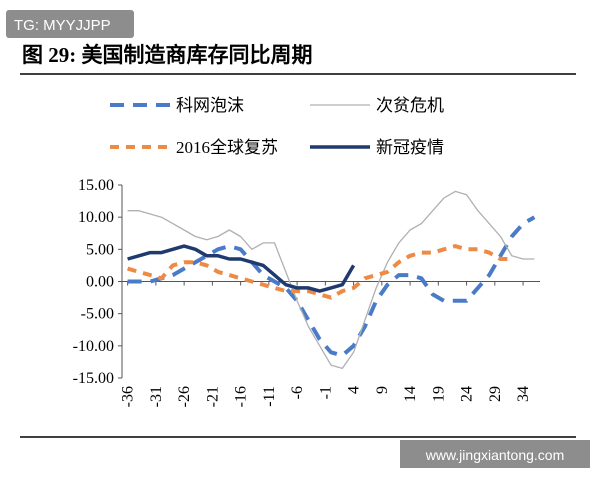 The image size is (600, 480). What do you see at coordinates (100, 249) in the screenshot?
I see `y-tick-label: 5.00` at bounding box center [100, 249].